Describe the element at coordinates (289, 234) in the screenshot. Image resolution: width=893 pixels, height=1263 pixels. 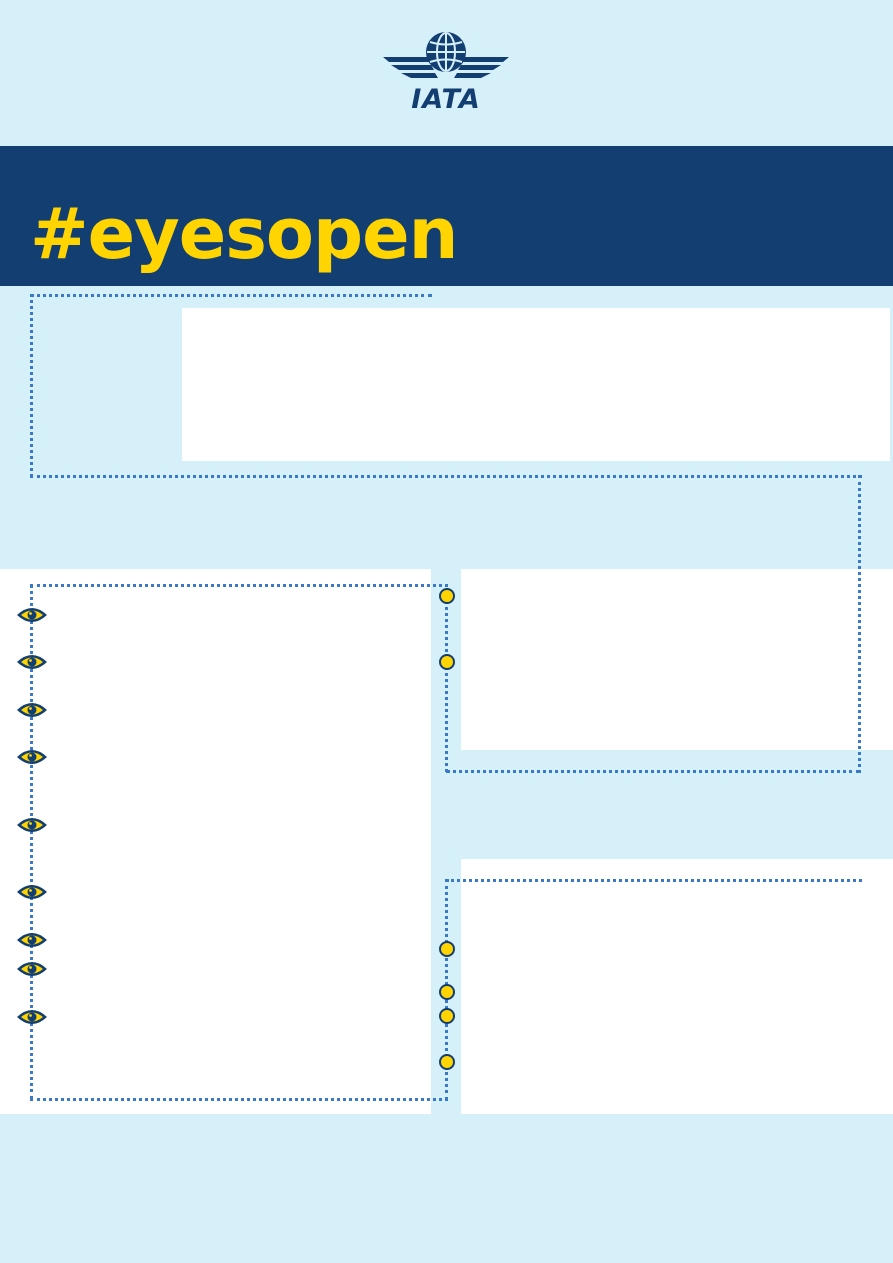
I see `hashtag-eye-o: o` at that location.